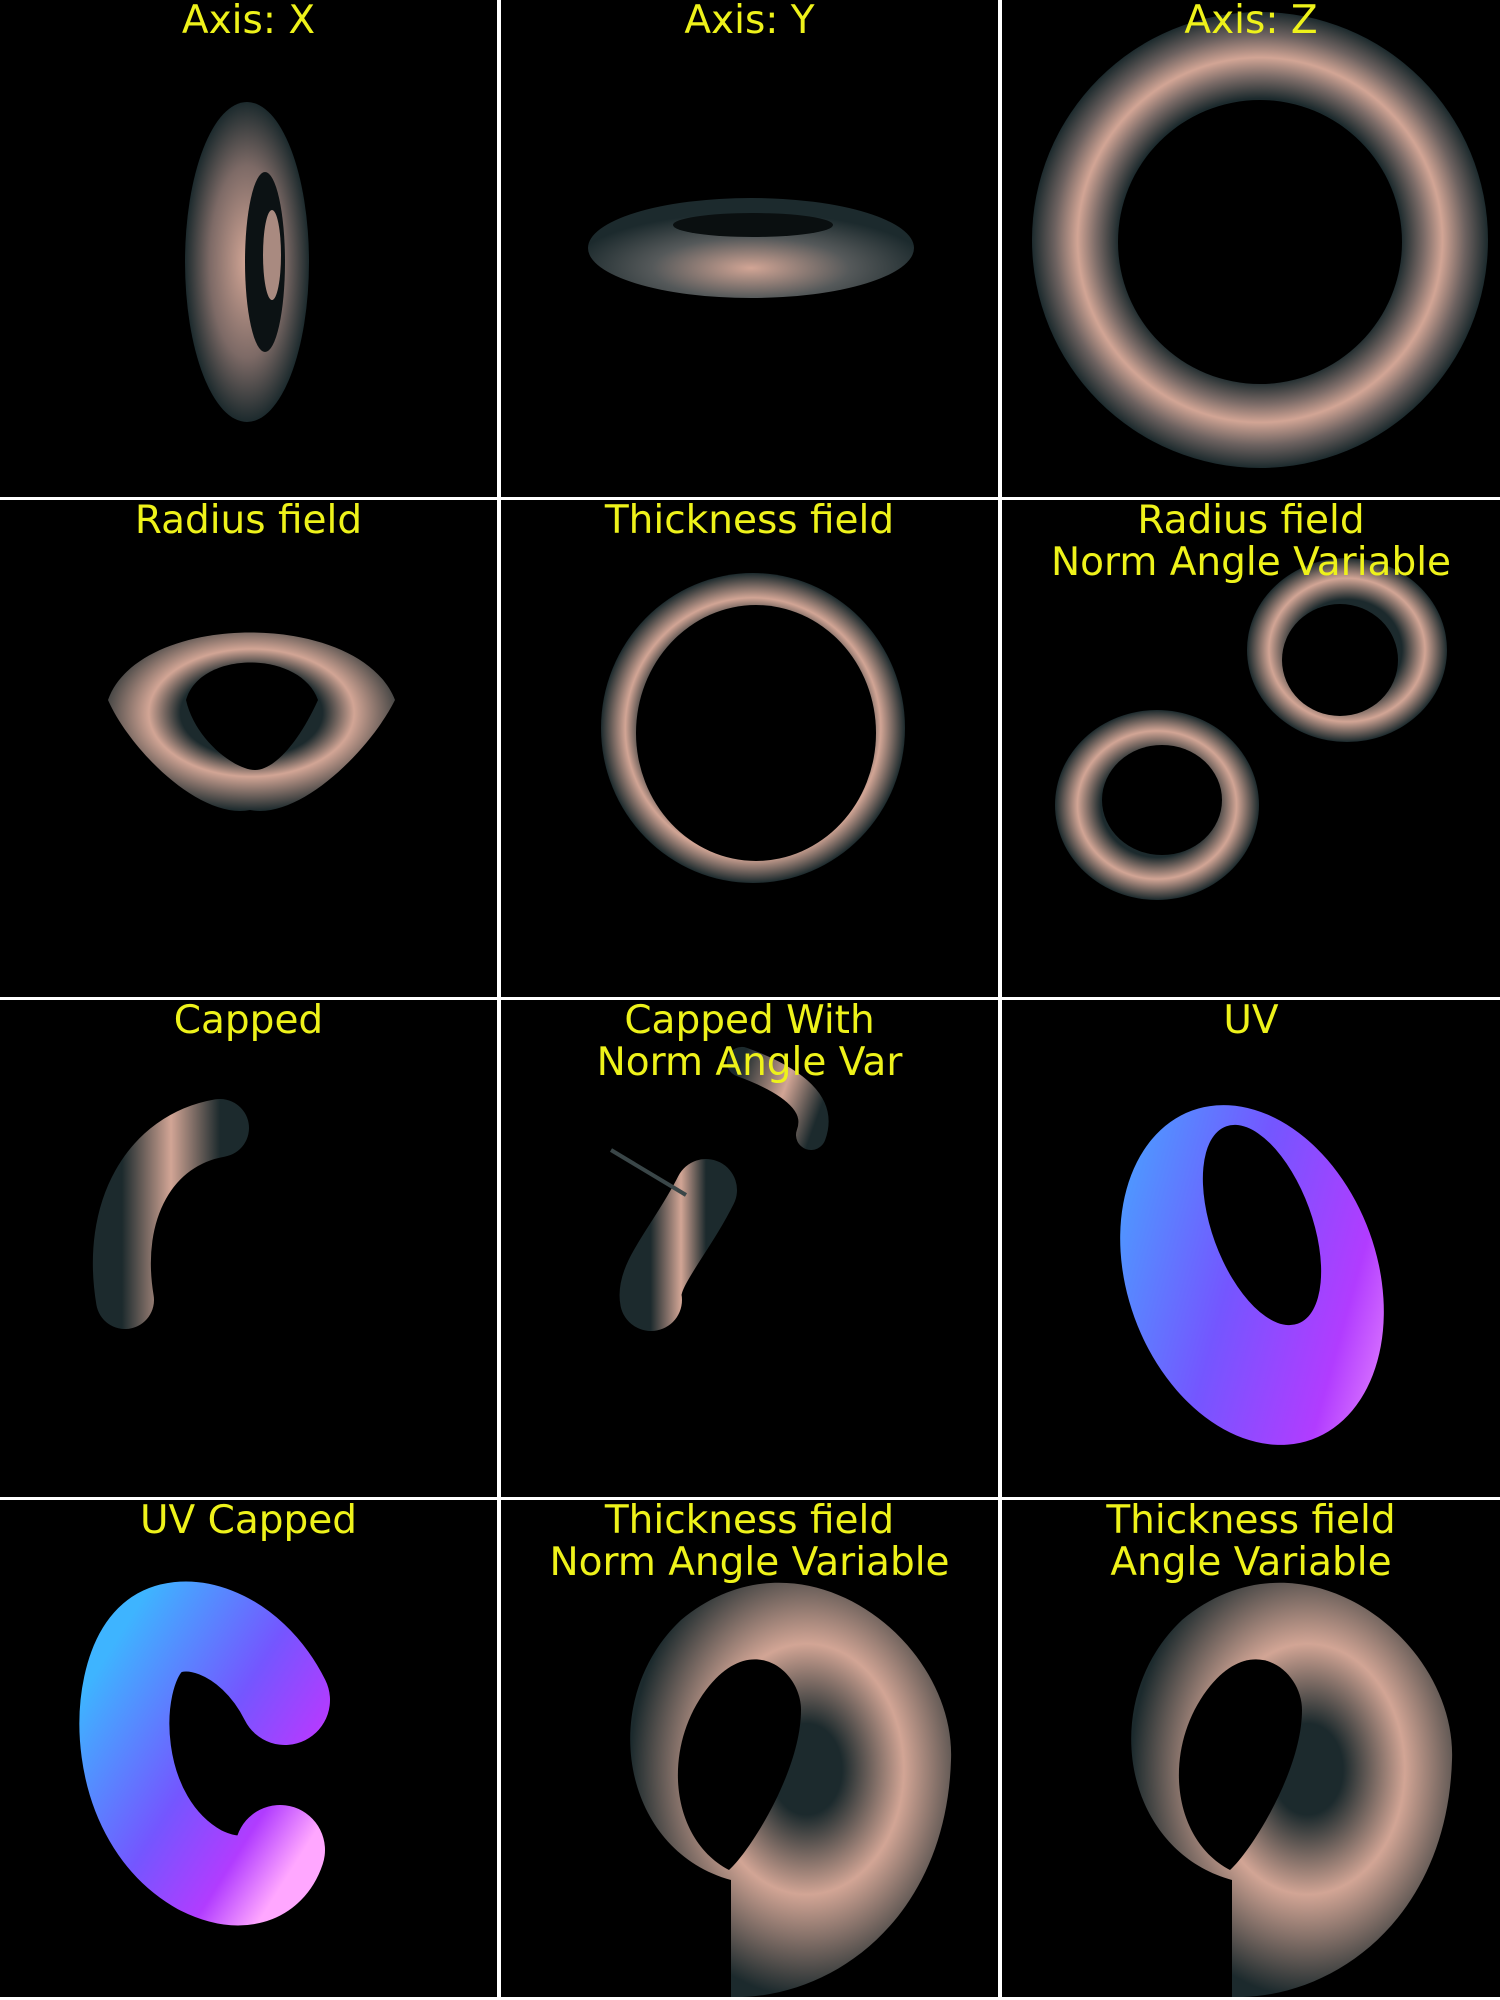 The height and width of the screenshot is (2000, 1500). I want to click on panel-title: Thickness field Angle Variable, so click(1251, 1542).